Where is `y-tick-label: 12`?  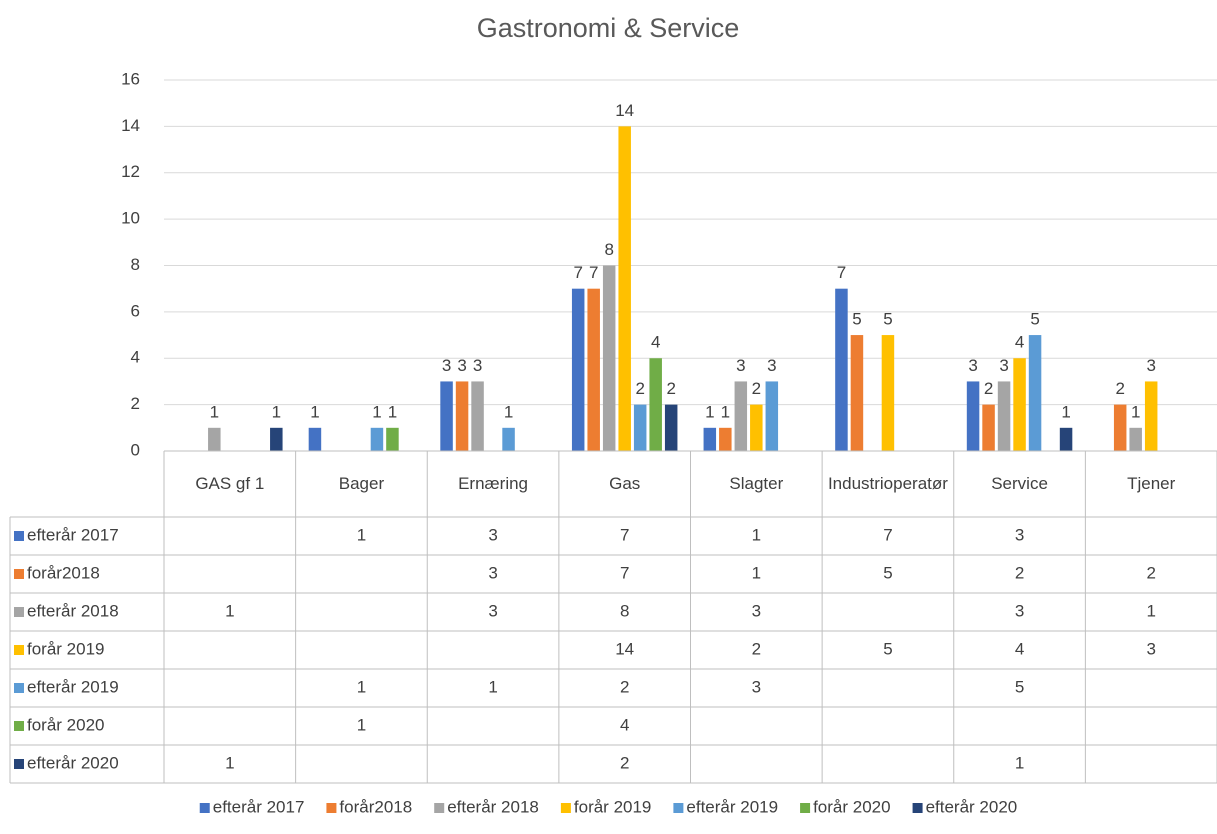
y-tick-label: 12 is located at coordinates (130, 171).